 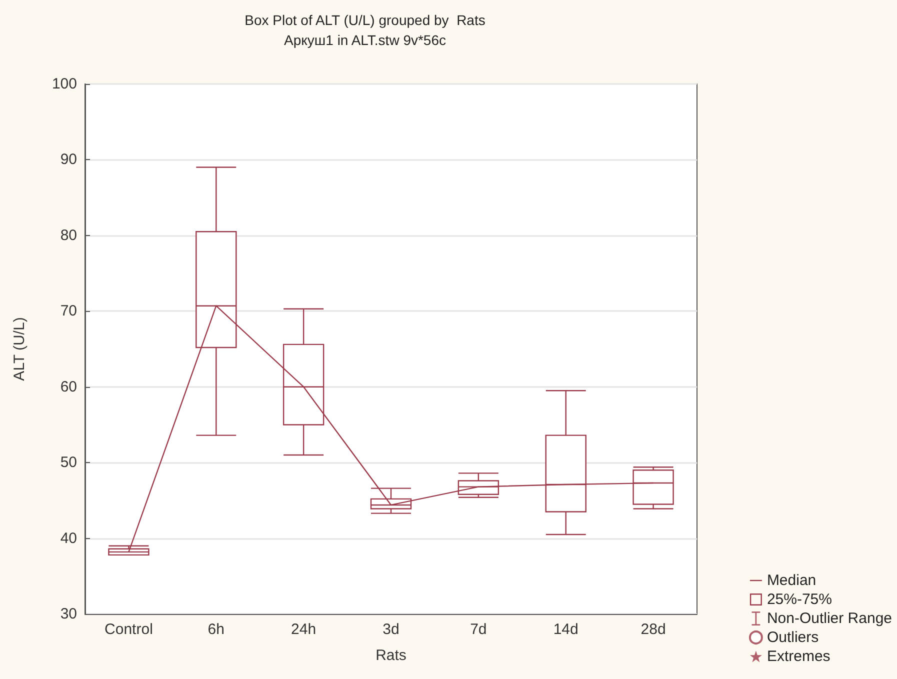 I want to click on chart-title: Box Plot of ALT (U/L) grouped by Rats, so click(x=365, y=20).